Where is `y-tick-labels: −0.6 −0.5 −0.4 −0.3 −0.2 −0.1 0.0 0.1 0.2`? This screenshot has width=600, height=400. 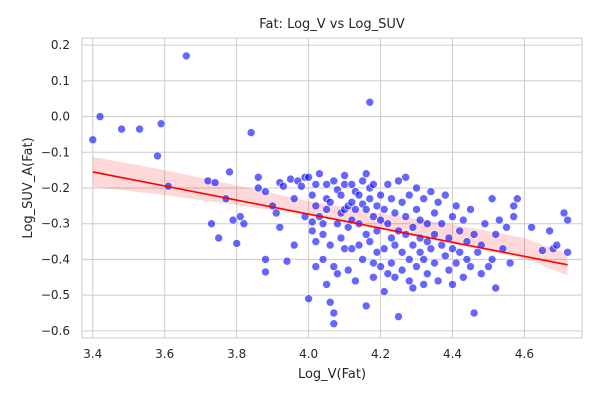 y-tick-labels: −0.6 −0.5 −0.4 −0.3 −0.2 −0.1 0.0 0.1 0.2 is located at coordinates (55, 188).